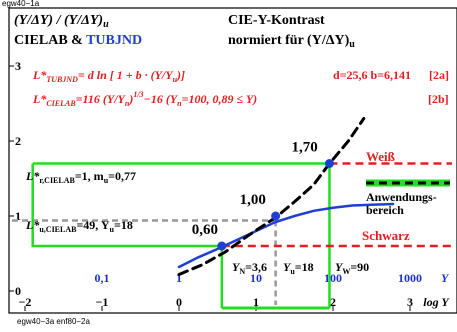 This screenshot has width=457, height=332. Describe the element at coordinates (179, 278) in the screenshot. I see `y-linear-tick-label: 1` at that location.